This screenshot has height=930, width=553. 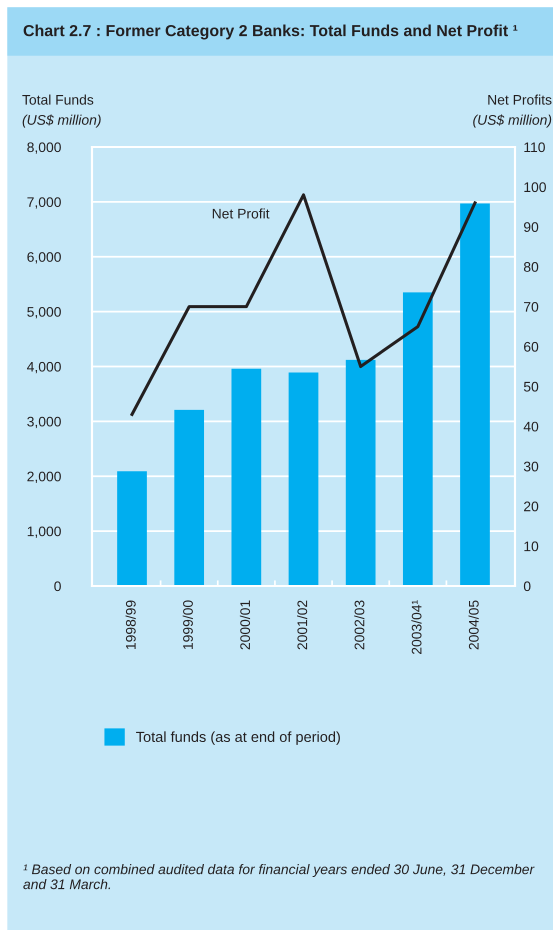 What do you see at coordinates (44, 148) in the screenshot?
I see `y-tick-label: 8,000` at bounding box center [44, 148].